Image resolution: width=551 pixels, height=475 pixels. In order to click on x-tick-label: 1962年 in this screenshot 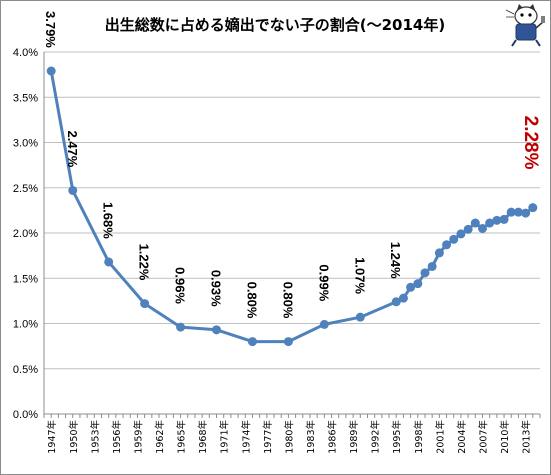, I will do `click(160, 437)`.